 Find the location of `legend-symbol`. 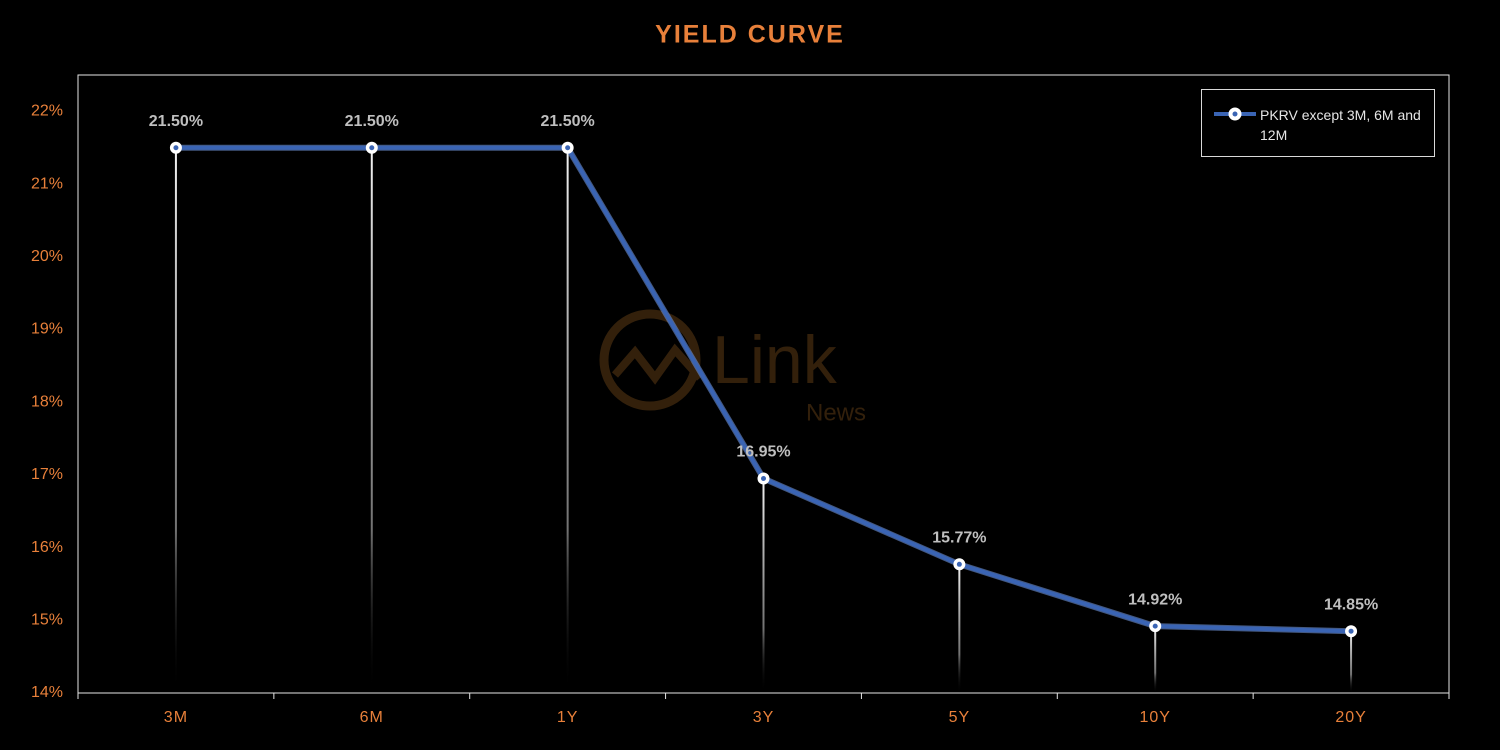

legend-symbol is located at coordinates (1235, 114).